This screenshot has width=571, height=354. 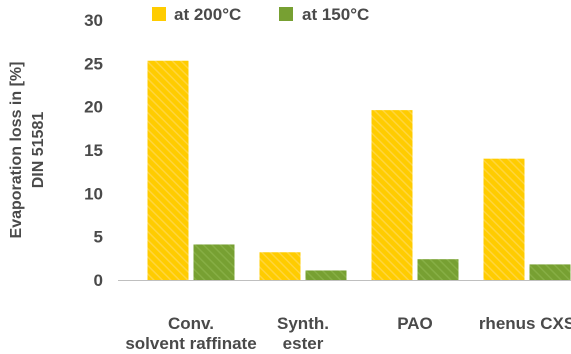 I want to click on x-tick-label-line: Conv., so click(x=191, y=323).